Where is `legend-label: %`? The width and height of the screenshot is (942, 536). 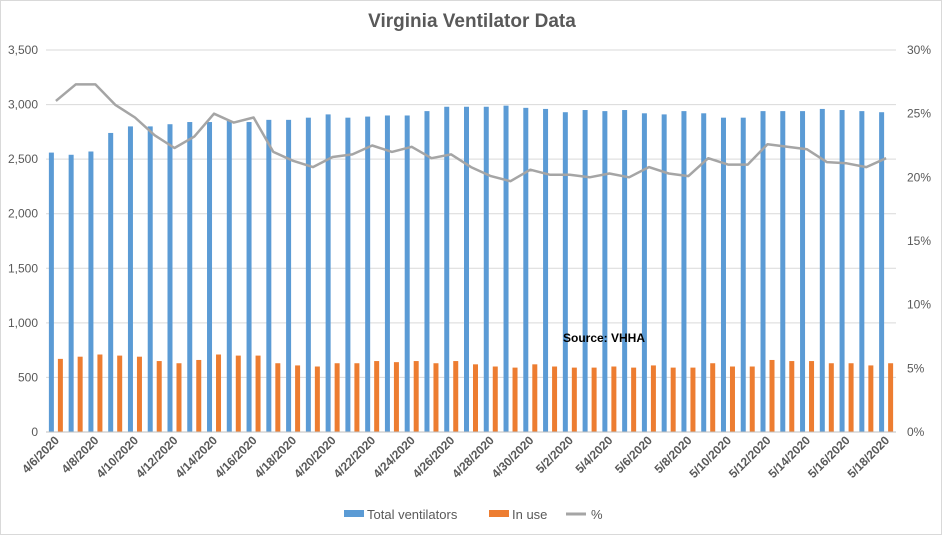
legend-label: % is located at coordinates (597, 514).